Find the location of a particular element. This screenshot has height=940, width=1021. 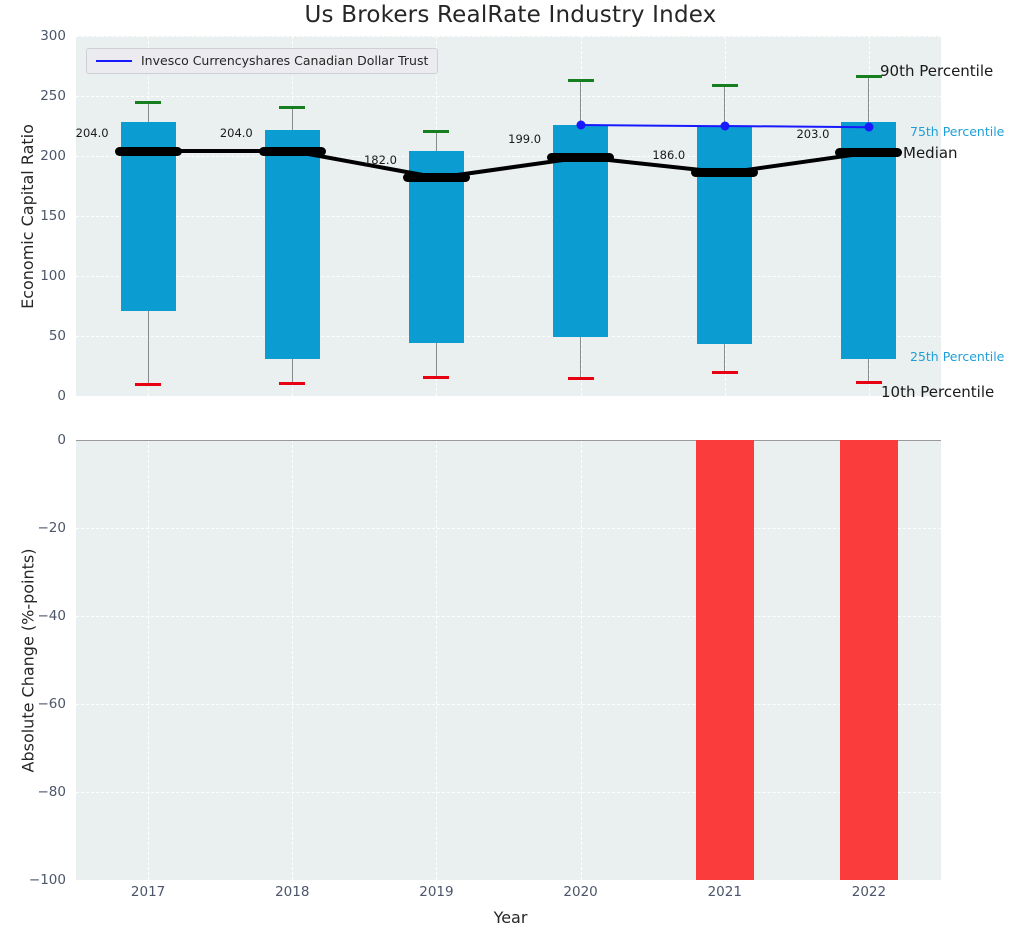

y-axis-tick-top: 200 is located at coordinates (53, 156).